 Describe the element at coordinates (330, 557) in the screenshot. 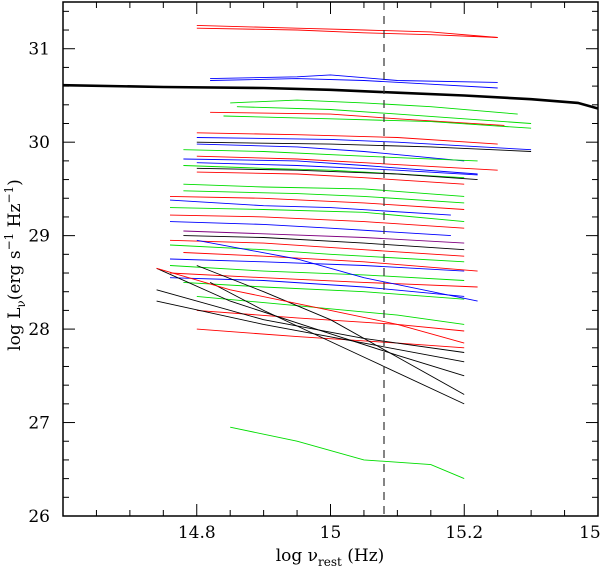

I see `x-axis-title: log νrest (Hz)` at that location.